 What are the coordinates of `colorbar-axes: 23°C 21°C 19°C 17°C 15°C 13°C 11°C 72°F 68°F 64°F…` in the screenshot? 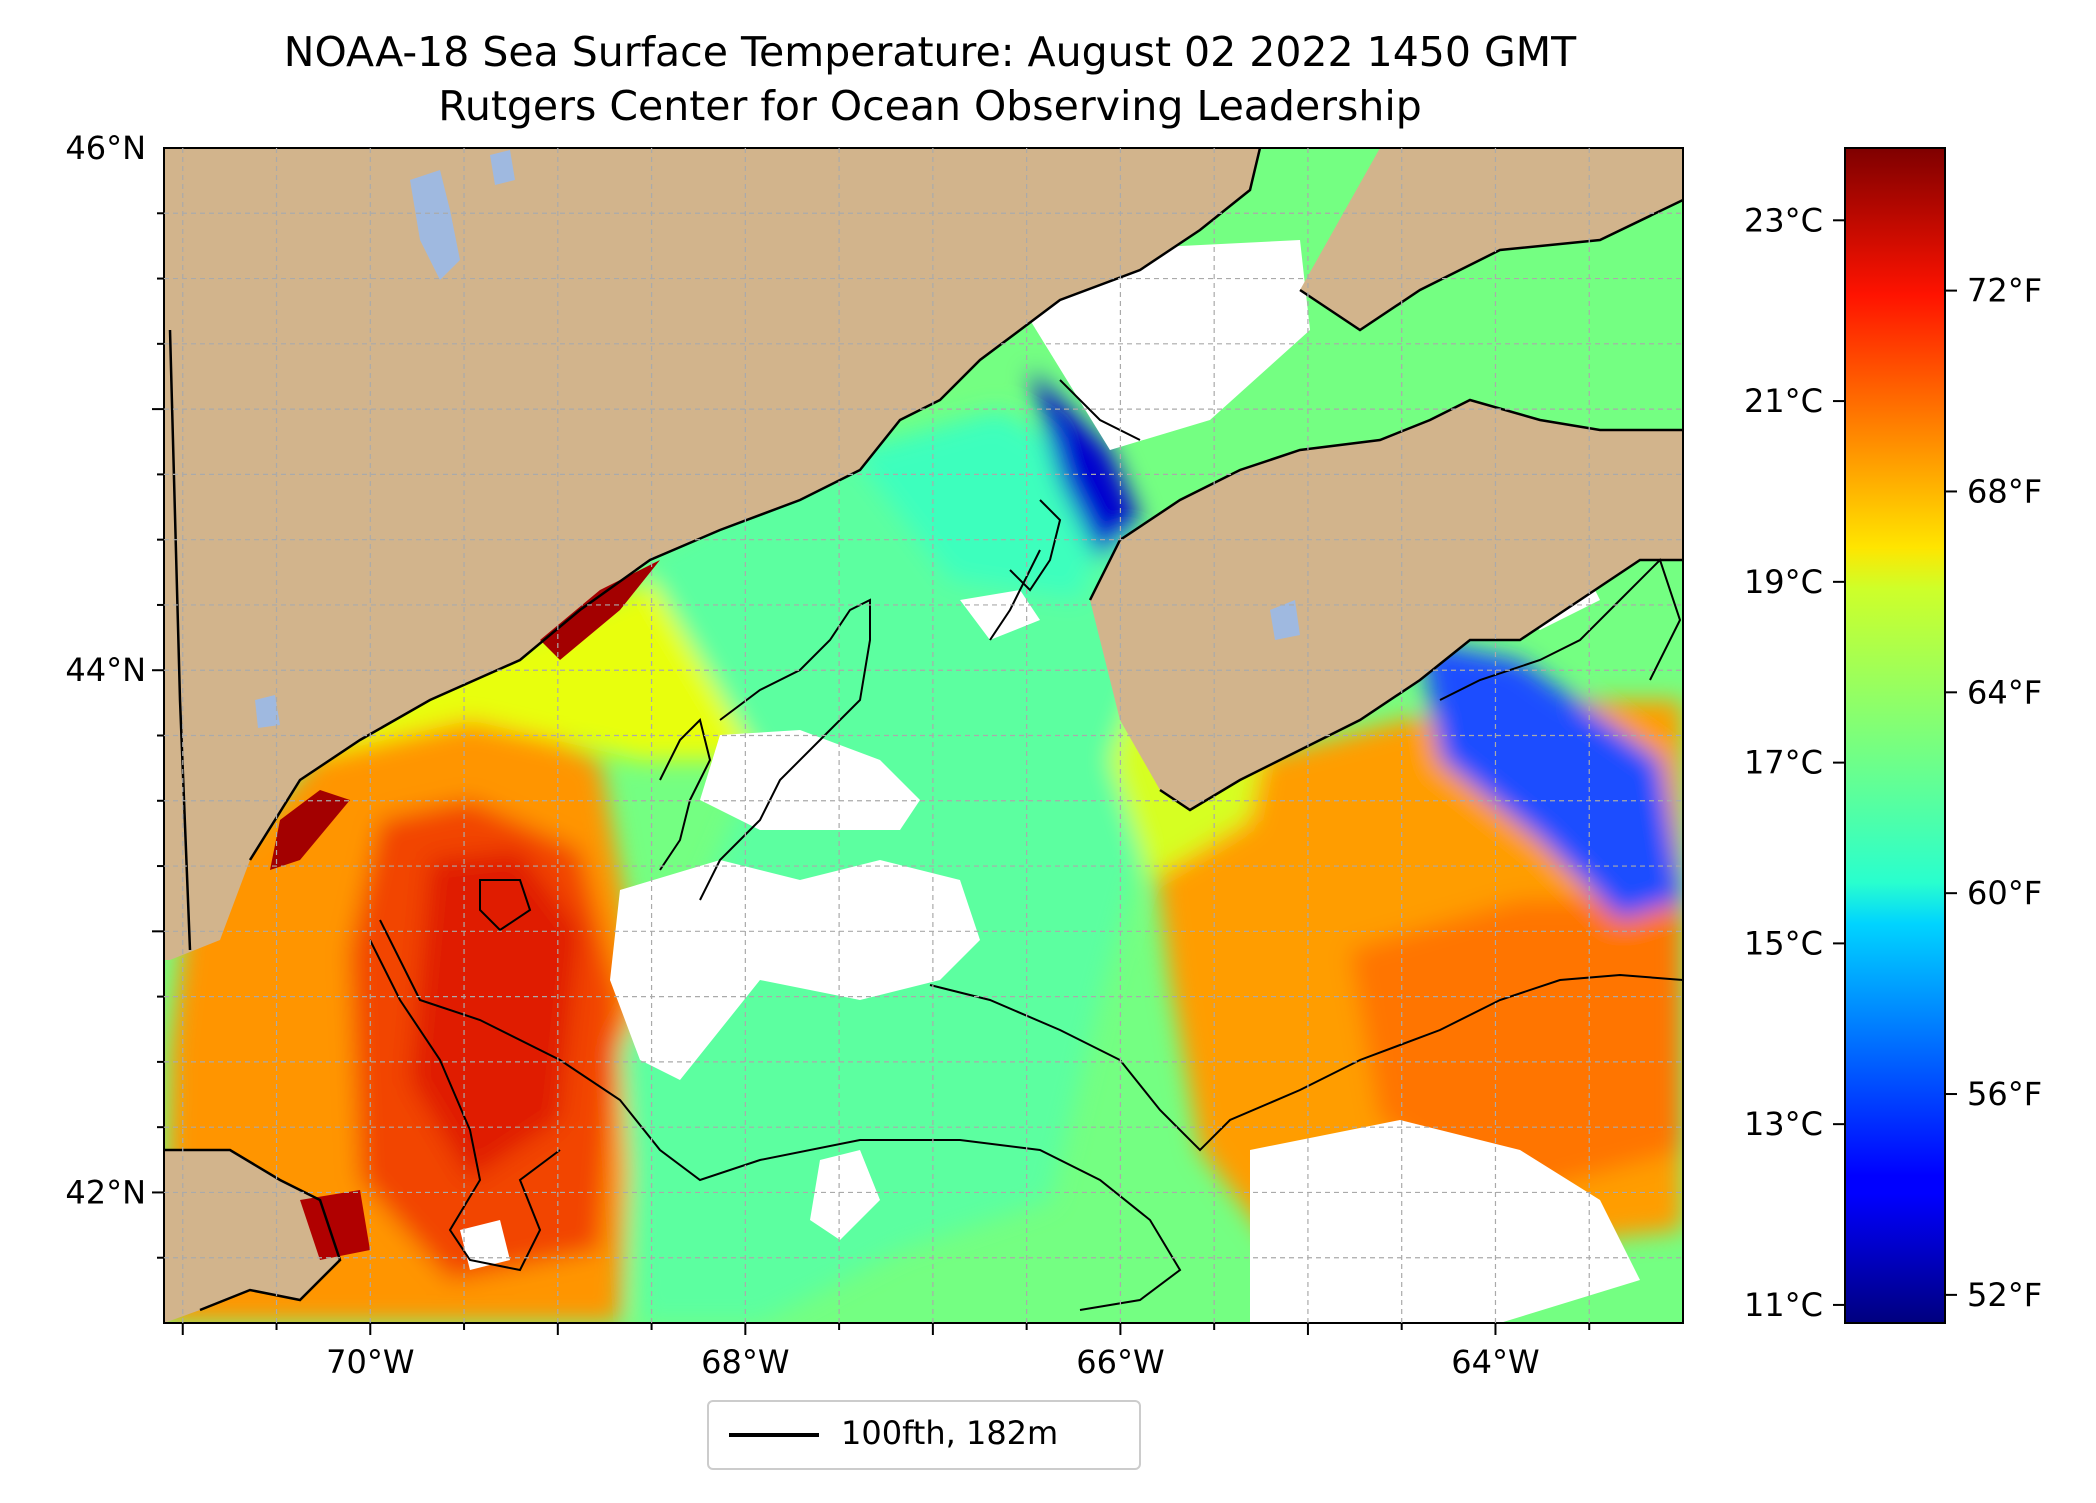 It's located at (1893, 762).